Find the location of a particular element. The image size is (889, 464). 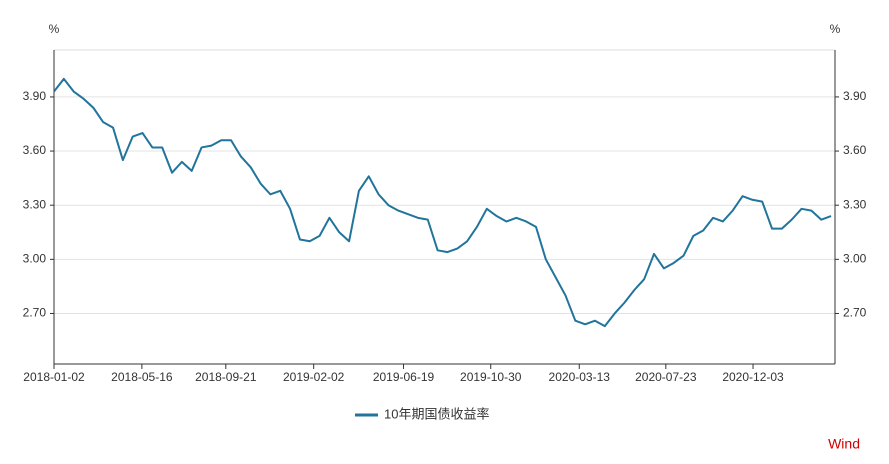

source: Wind is located at coordinates (844, 444).